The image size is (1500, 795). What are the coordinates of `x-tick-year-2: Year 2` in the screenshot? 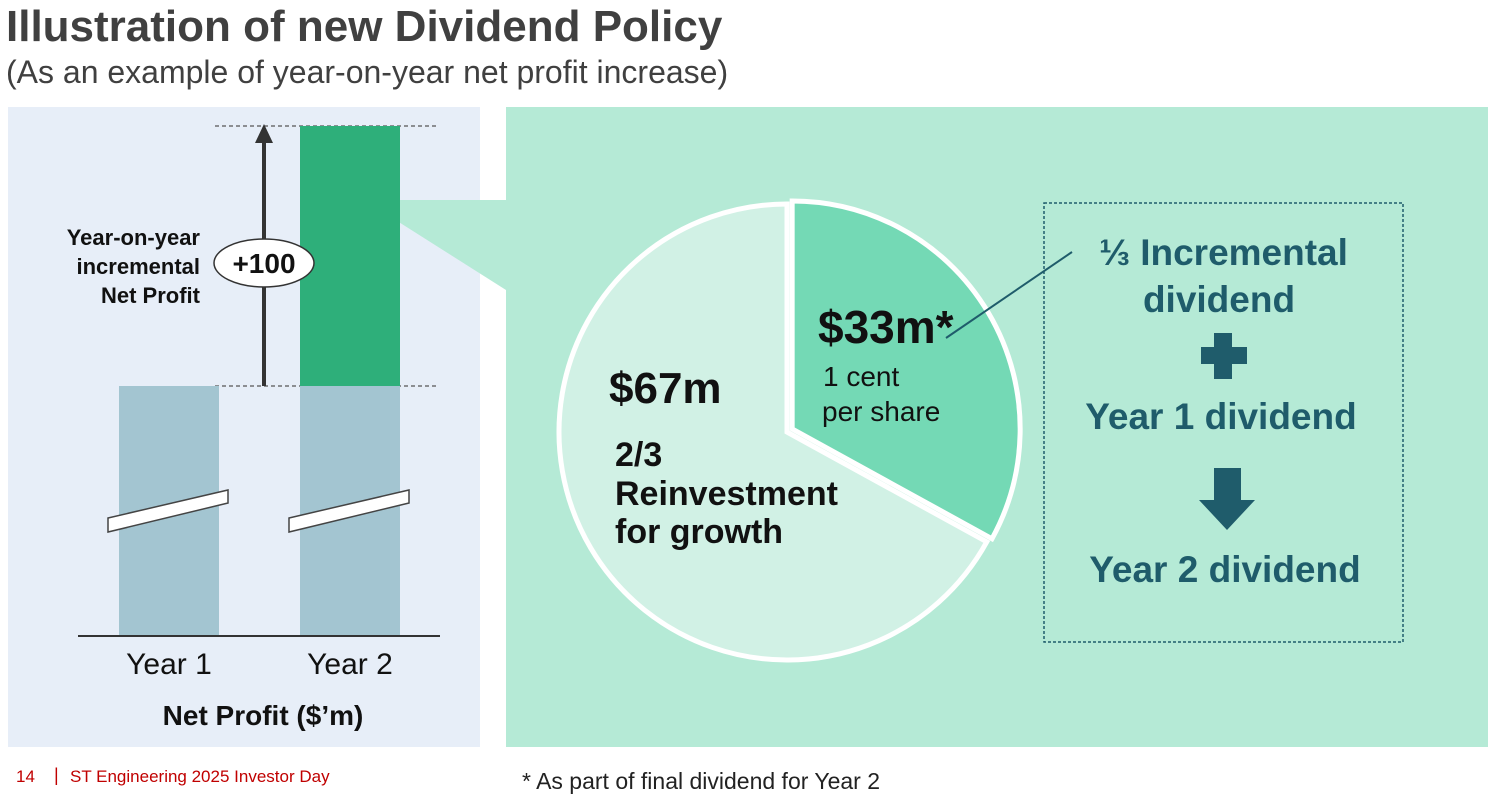 It's located at (350, 664).